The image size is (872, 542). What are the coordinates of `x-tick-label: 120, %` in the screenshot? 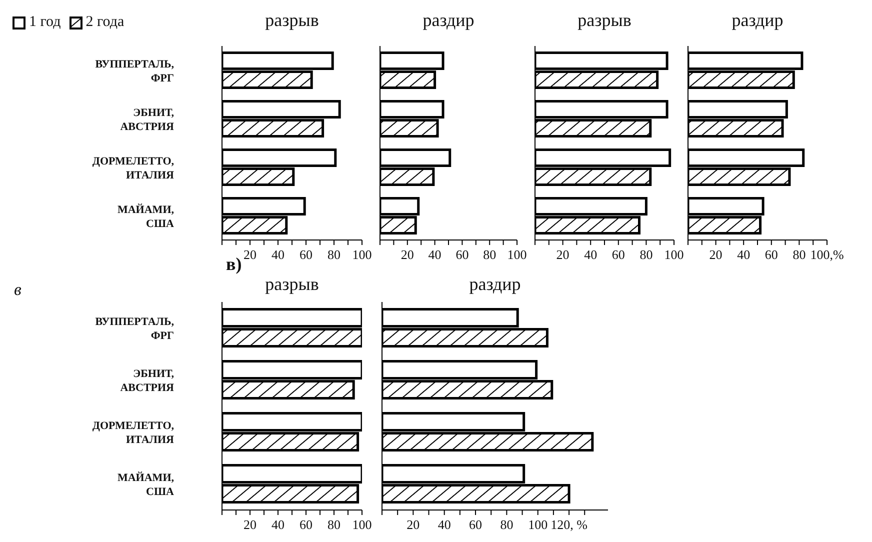 It's located at (569, 524).